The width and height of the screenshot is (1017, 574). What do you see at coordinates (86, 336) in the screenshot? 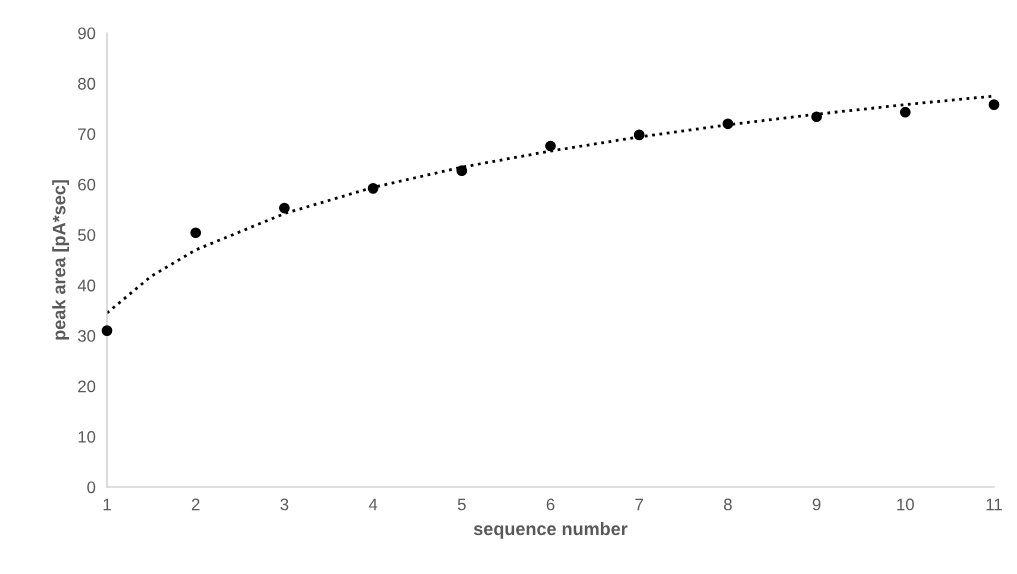
I see `y-tick-label: 30` at bounding box center [86, 336].